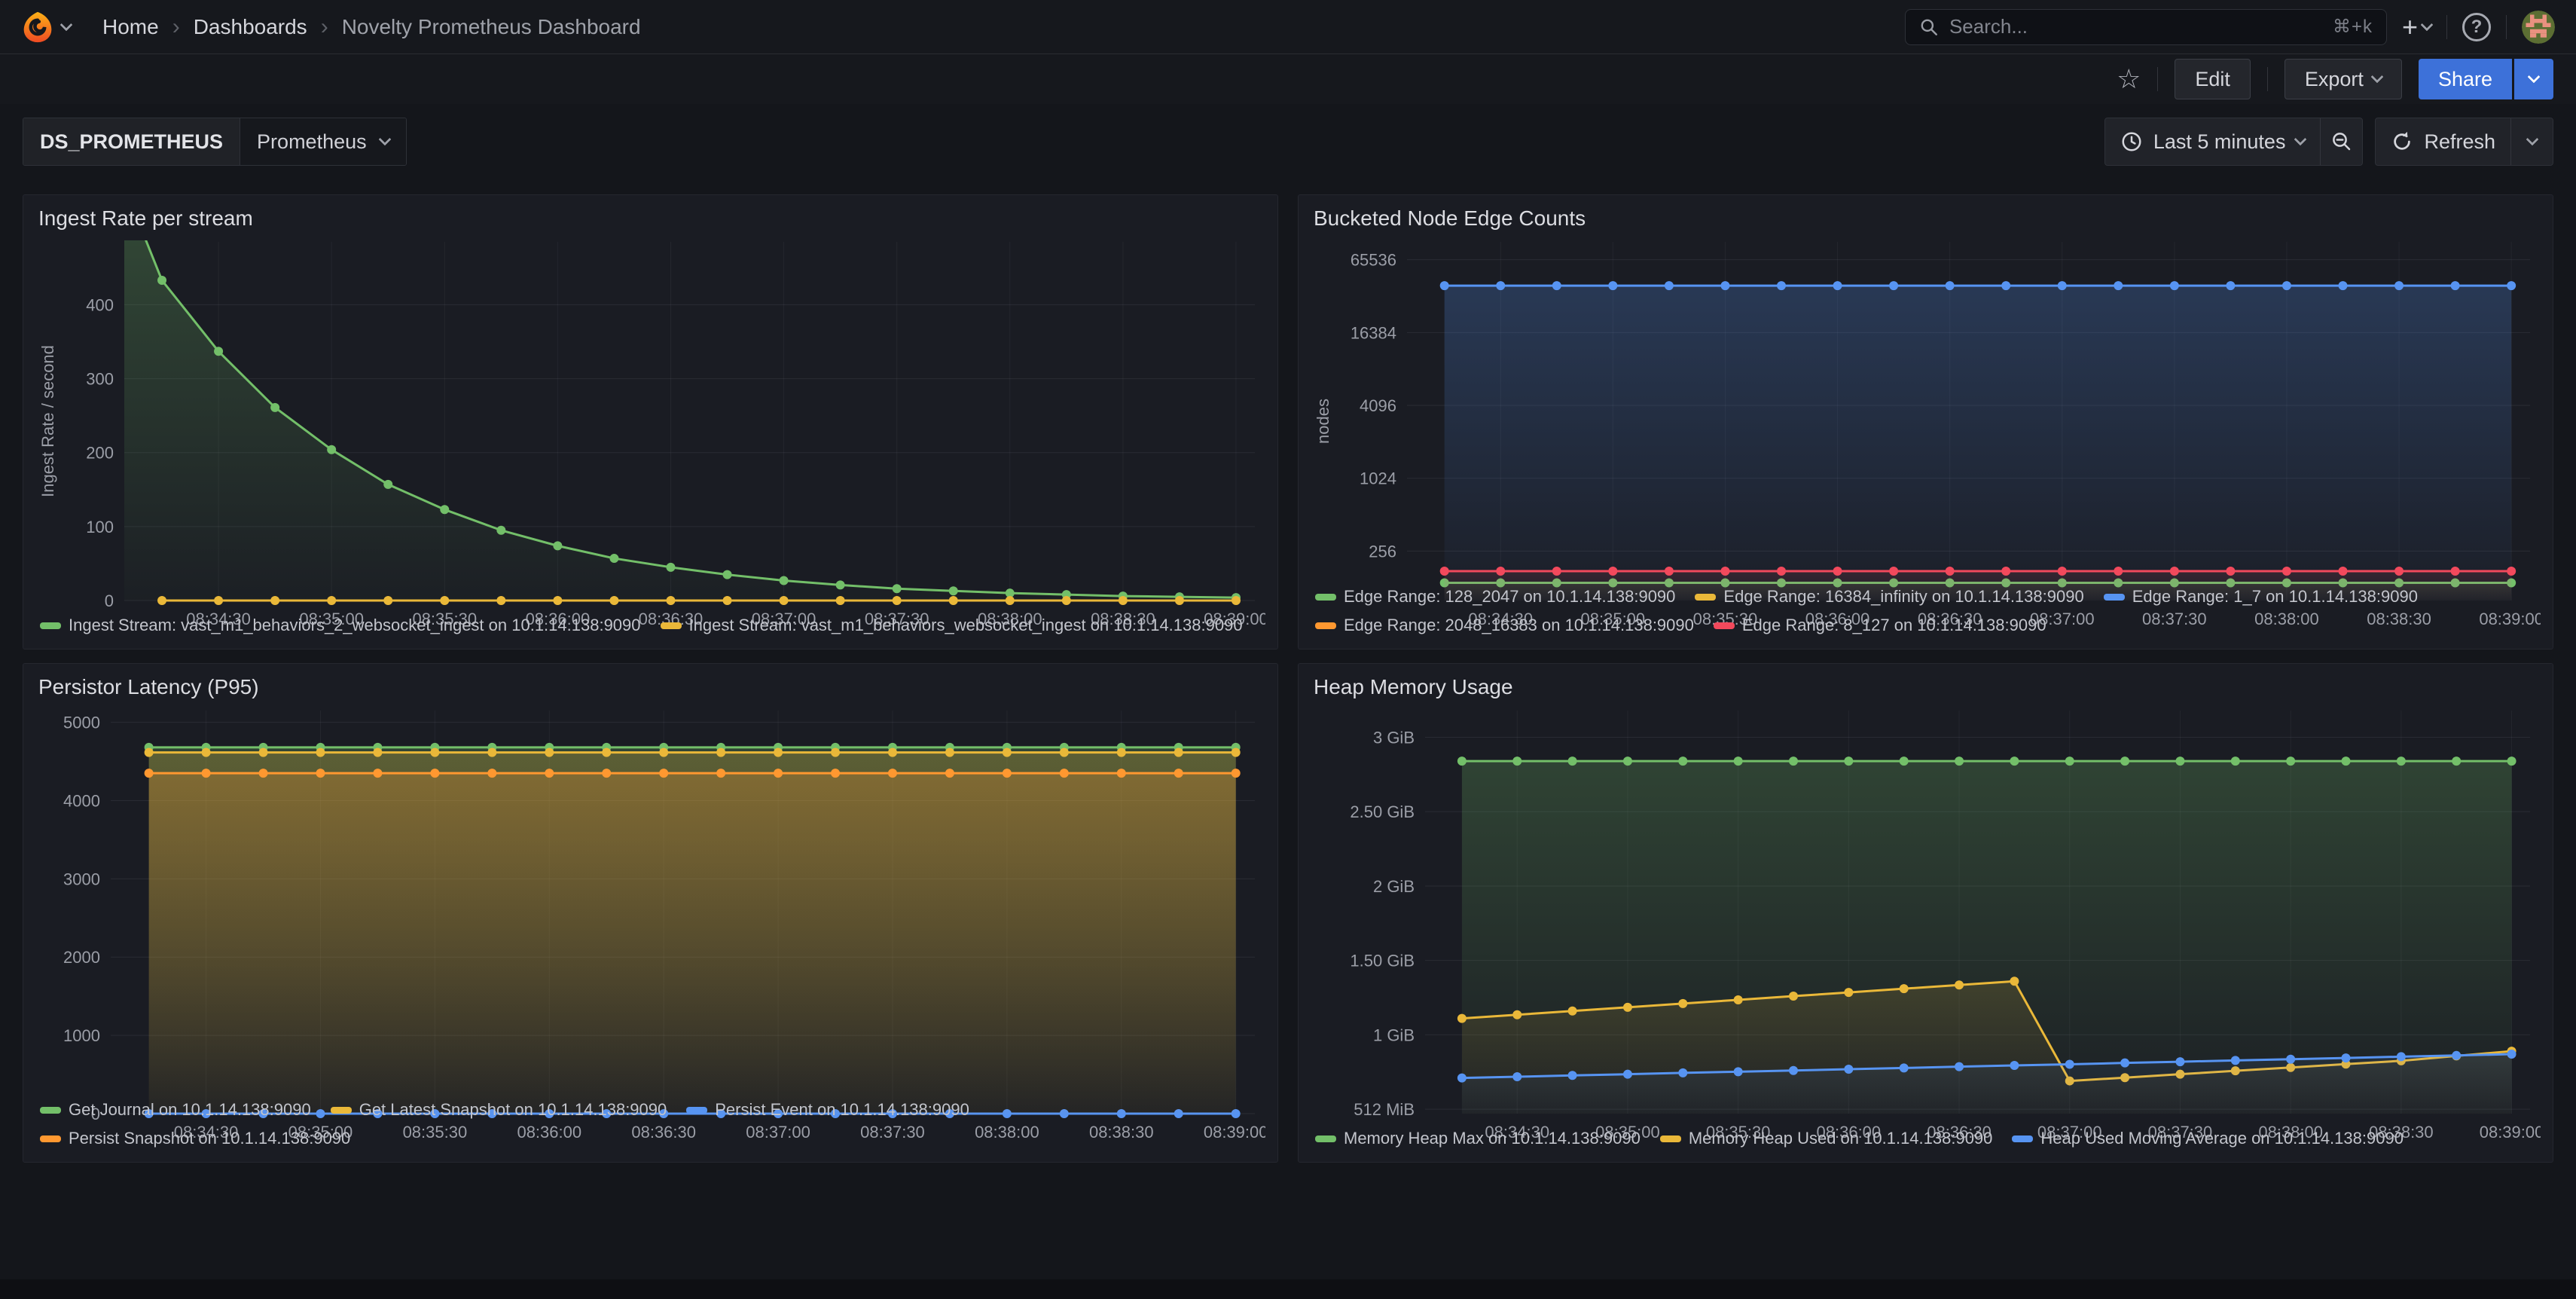  I want to click on refresh-button: Refresh, so click(2443, 142).